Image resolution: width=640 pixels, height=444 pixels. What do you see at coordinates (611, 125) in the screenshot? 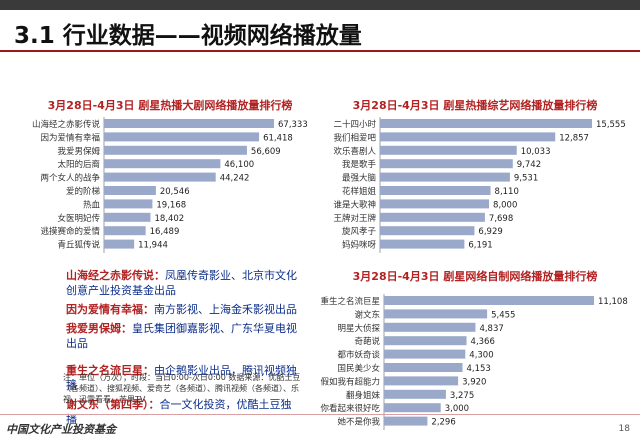
I see `value-label: 15,555` at bounding box center [611, 125].